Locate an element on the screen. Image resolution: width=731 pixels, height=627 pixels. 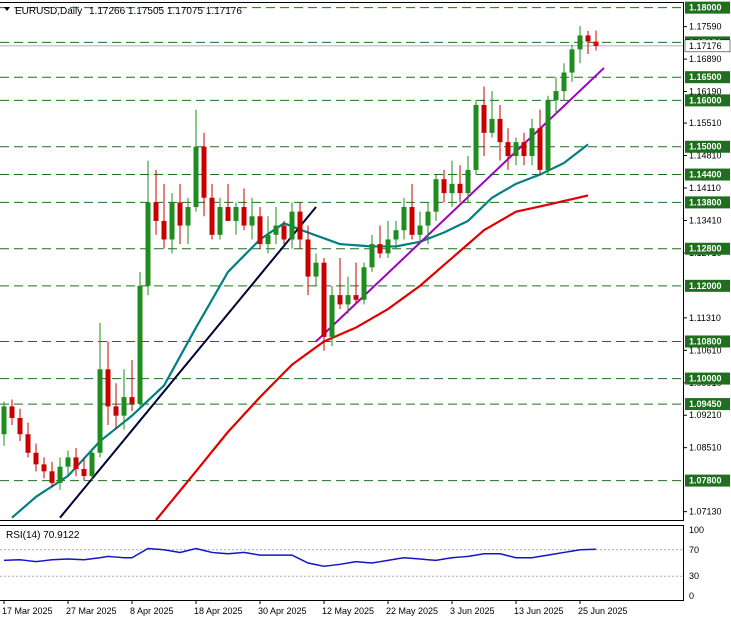
level-label: 1.14400 is located at coordinates (705, 175).